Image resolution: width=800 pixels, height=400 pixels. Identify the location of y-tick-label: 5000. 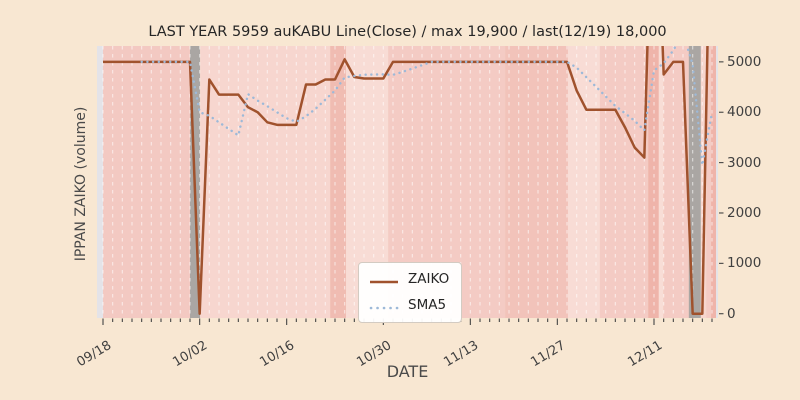
(744, 61).